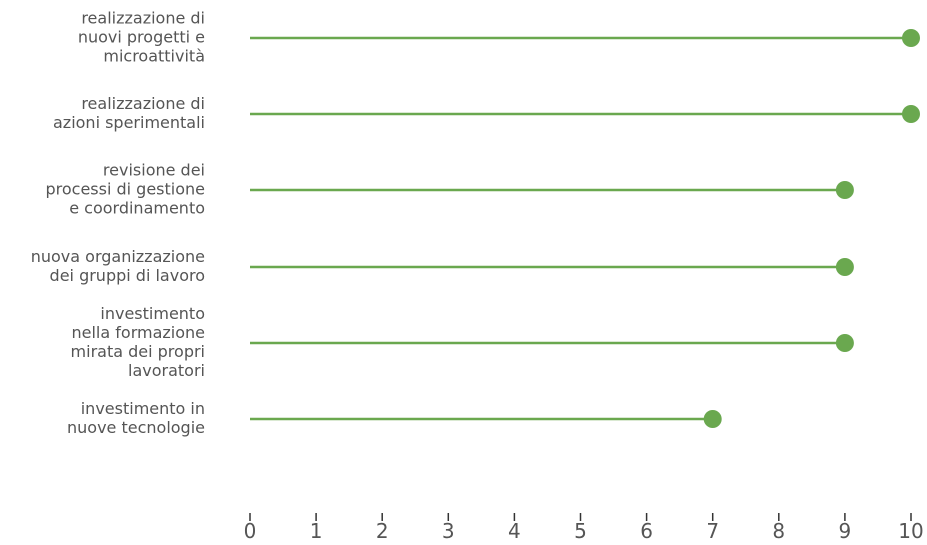  I want to click on category-label-line: azioni sperimentali, so click(129, 122).